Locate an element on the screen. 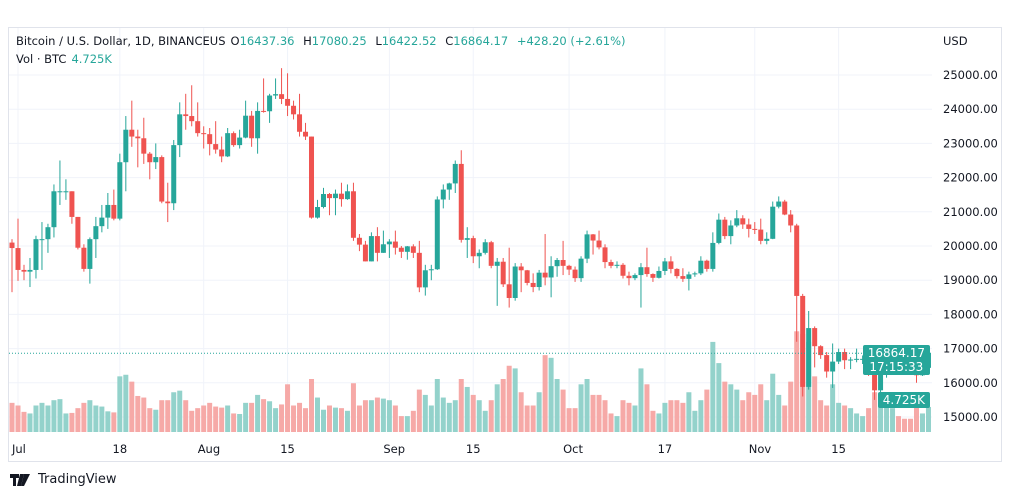  ohlc-close-value: 16864.17 is located at coordinates (481, 41).